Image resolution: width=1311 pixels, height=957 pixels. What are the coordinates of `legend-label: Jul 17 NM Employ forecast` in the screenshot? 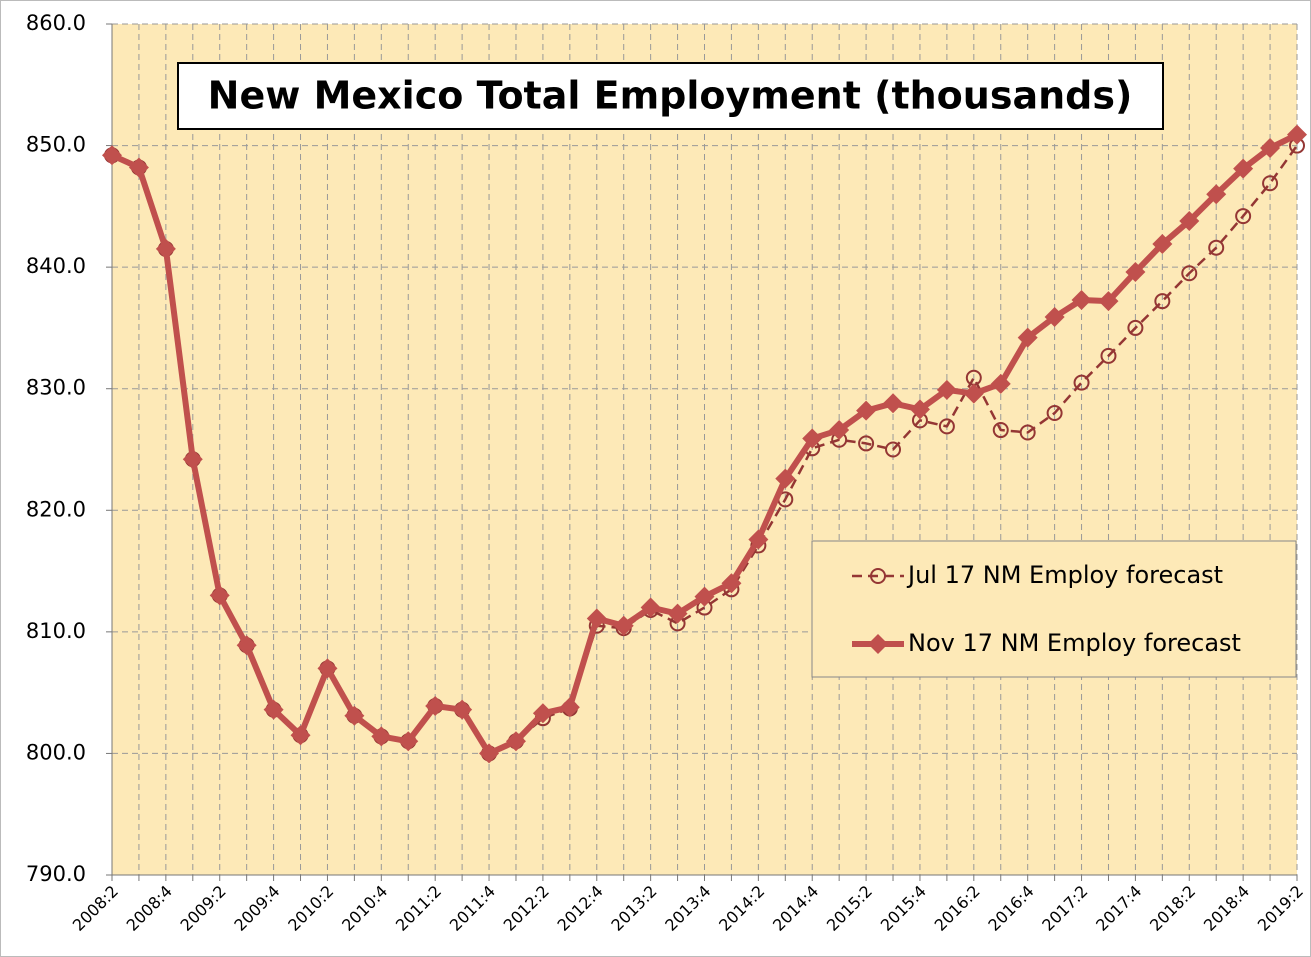 It's located at (1064, 575).